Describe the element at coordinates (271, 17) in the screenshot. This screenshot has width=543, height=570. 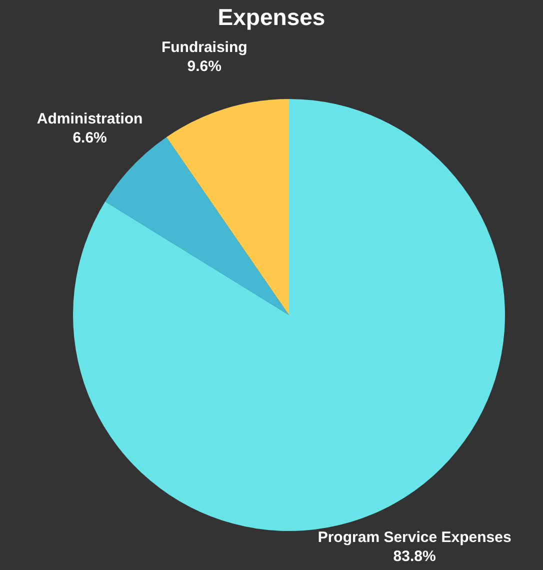
I see `chart-title: Expenses` at that location.